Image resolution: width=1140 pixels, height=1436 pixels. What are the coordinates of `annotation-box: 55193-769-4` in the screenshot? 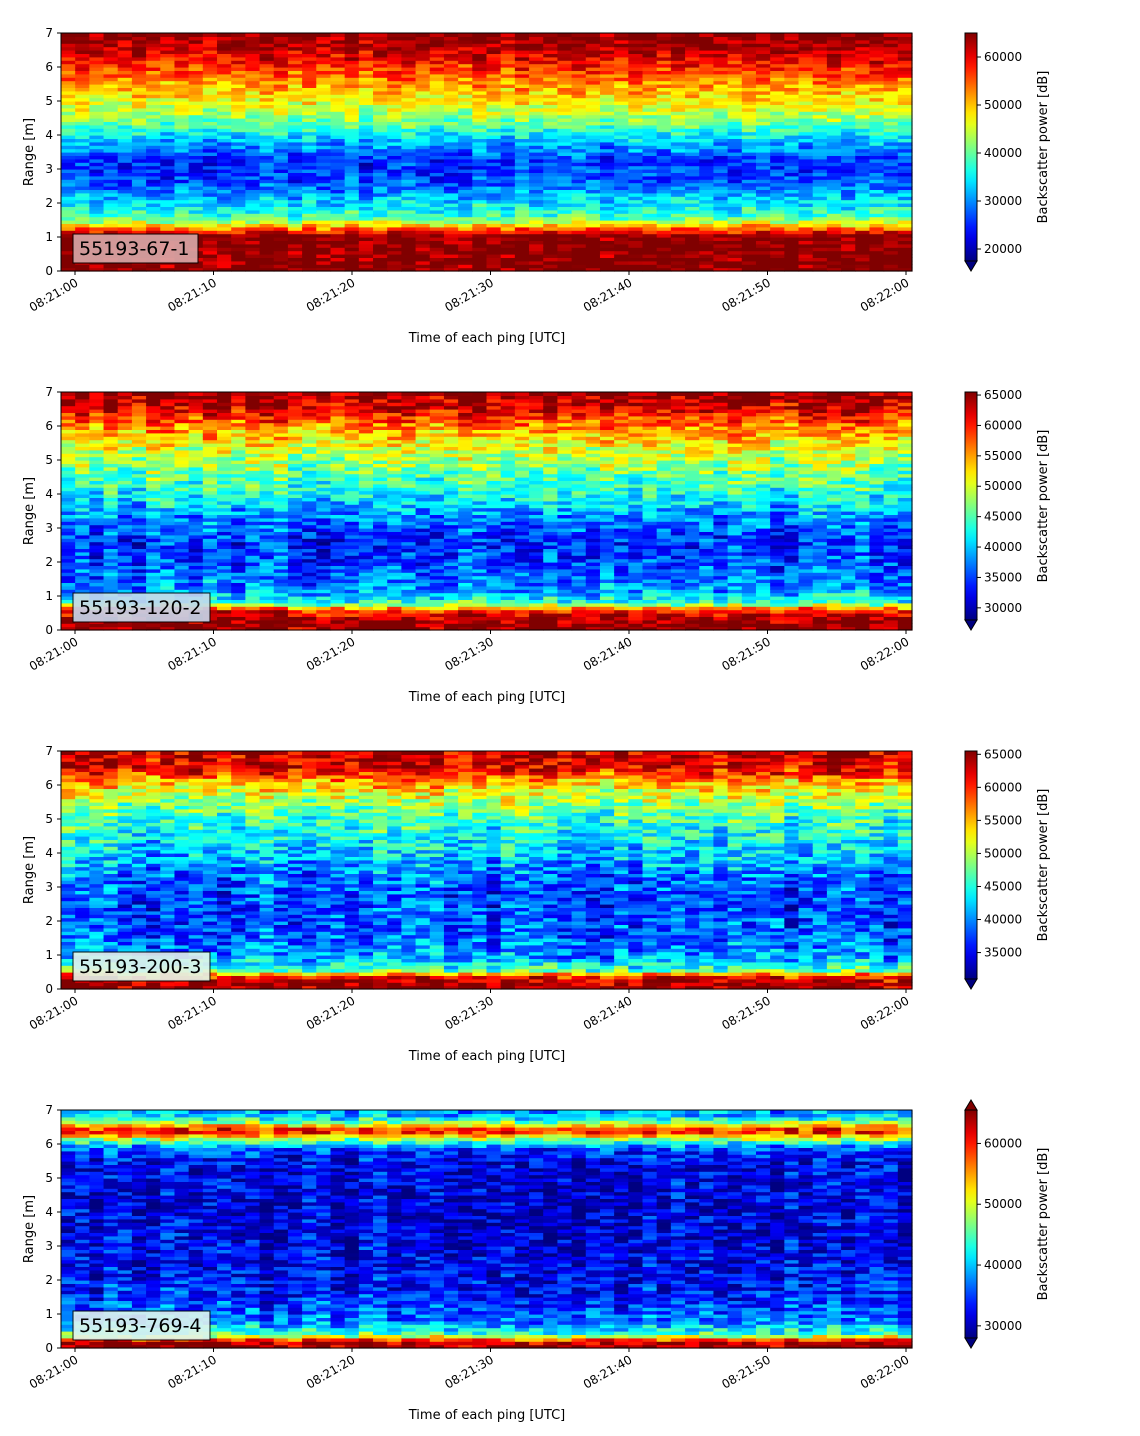 It's located at (141, 1325).